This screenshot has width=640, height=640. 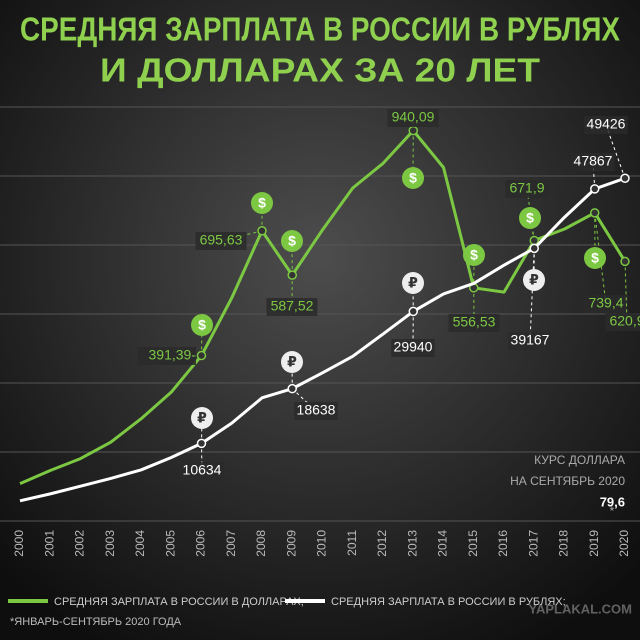 What do you see at coordinates (530, 296) in the screenshot?
I see `value-label-group: ₽39167` at bounding box center [530, 296].